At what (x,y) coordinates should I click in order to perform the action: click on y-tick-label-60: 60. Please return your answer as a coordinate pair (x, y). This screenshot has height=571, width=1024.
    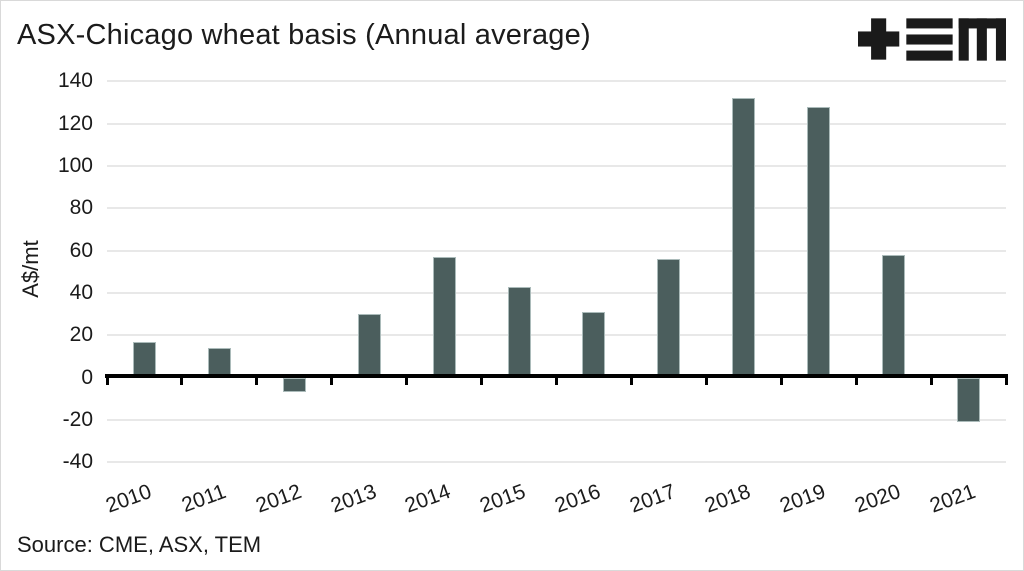
    Looking at the image, I should click on (81, 250).